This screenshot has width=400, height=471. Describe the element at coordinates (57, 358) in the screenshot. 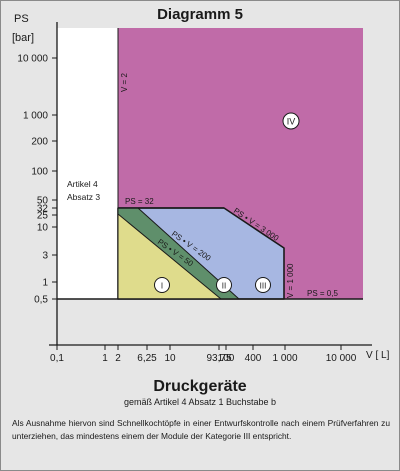

I see `x-tick-label: 0,1` at that location.